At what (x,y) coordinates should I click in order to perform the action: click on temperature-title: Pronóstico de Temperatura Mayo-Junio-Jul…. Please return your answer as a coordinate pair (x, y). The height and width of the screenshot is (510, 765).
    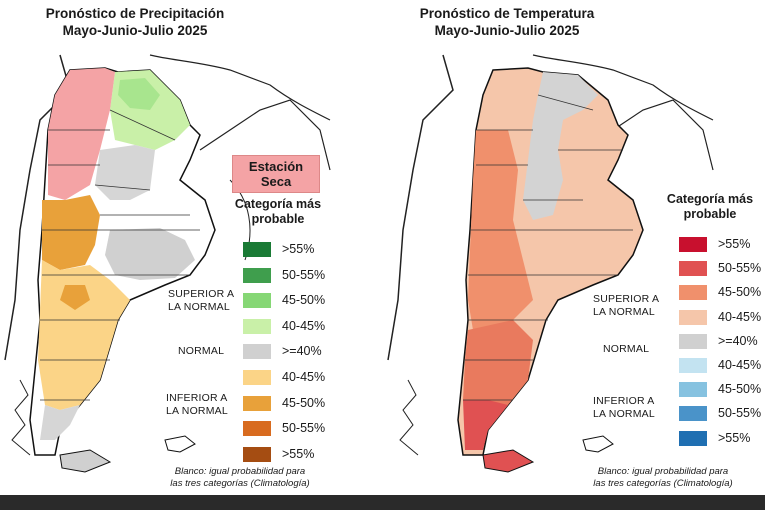
    Looking at the image, I should click on (507, 22).